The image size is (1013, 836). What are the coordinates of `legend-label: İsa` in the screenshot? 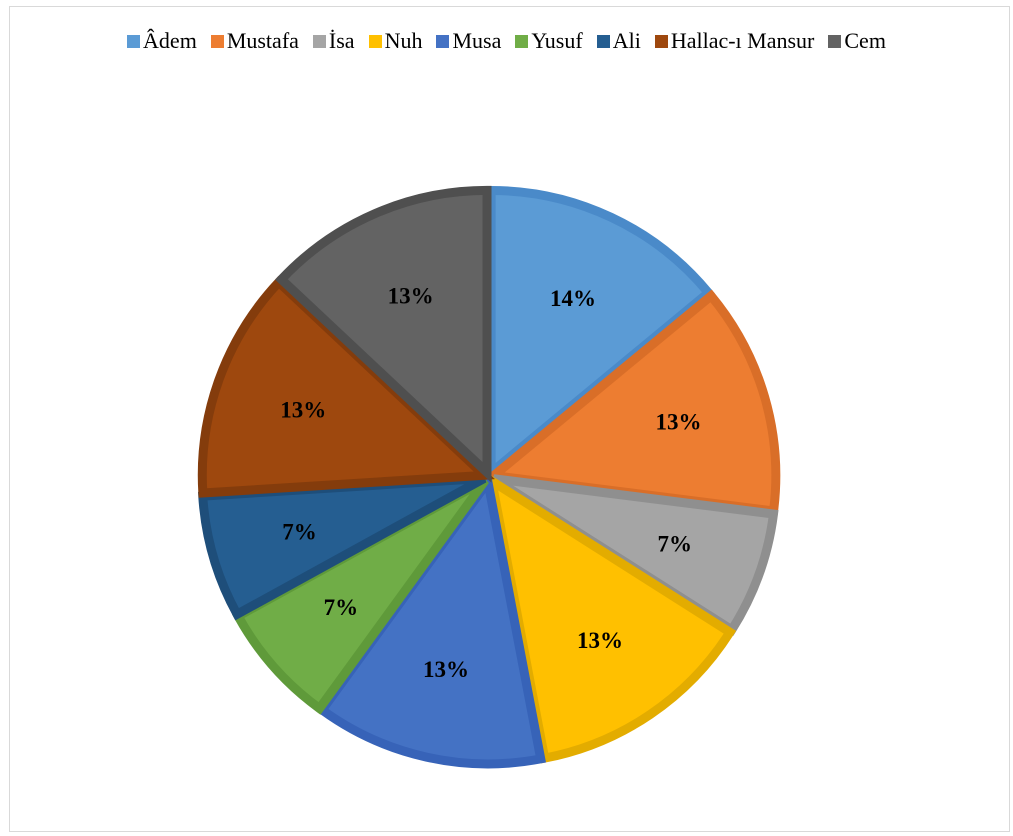 It's located at (341, 40).